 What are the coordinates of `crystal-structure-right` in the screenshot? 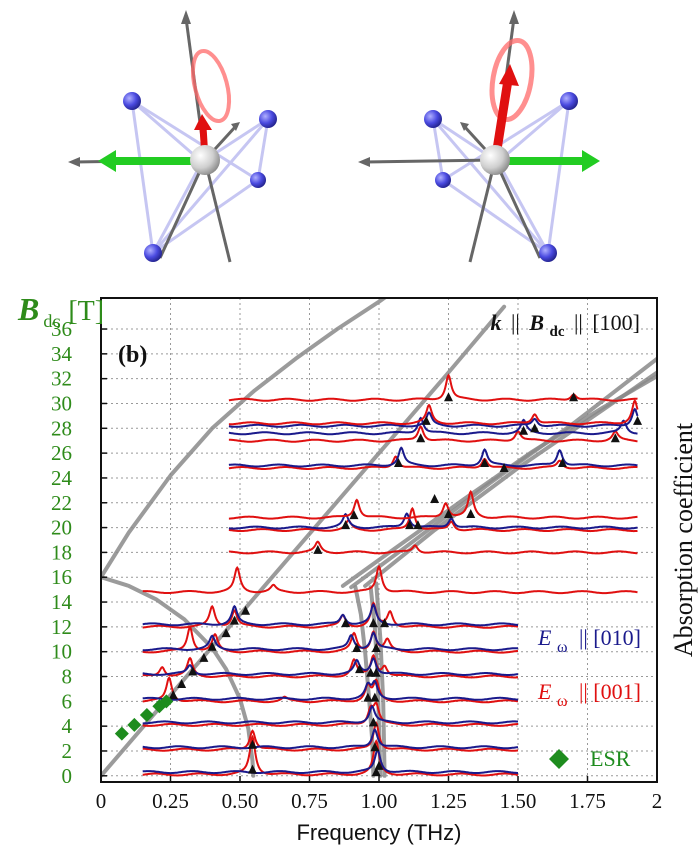 It's located at (479, 136).